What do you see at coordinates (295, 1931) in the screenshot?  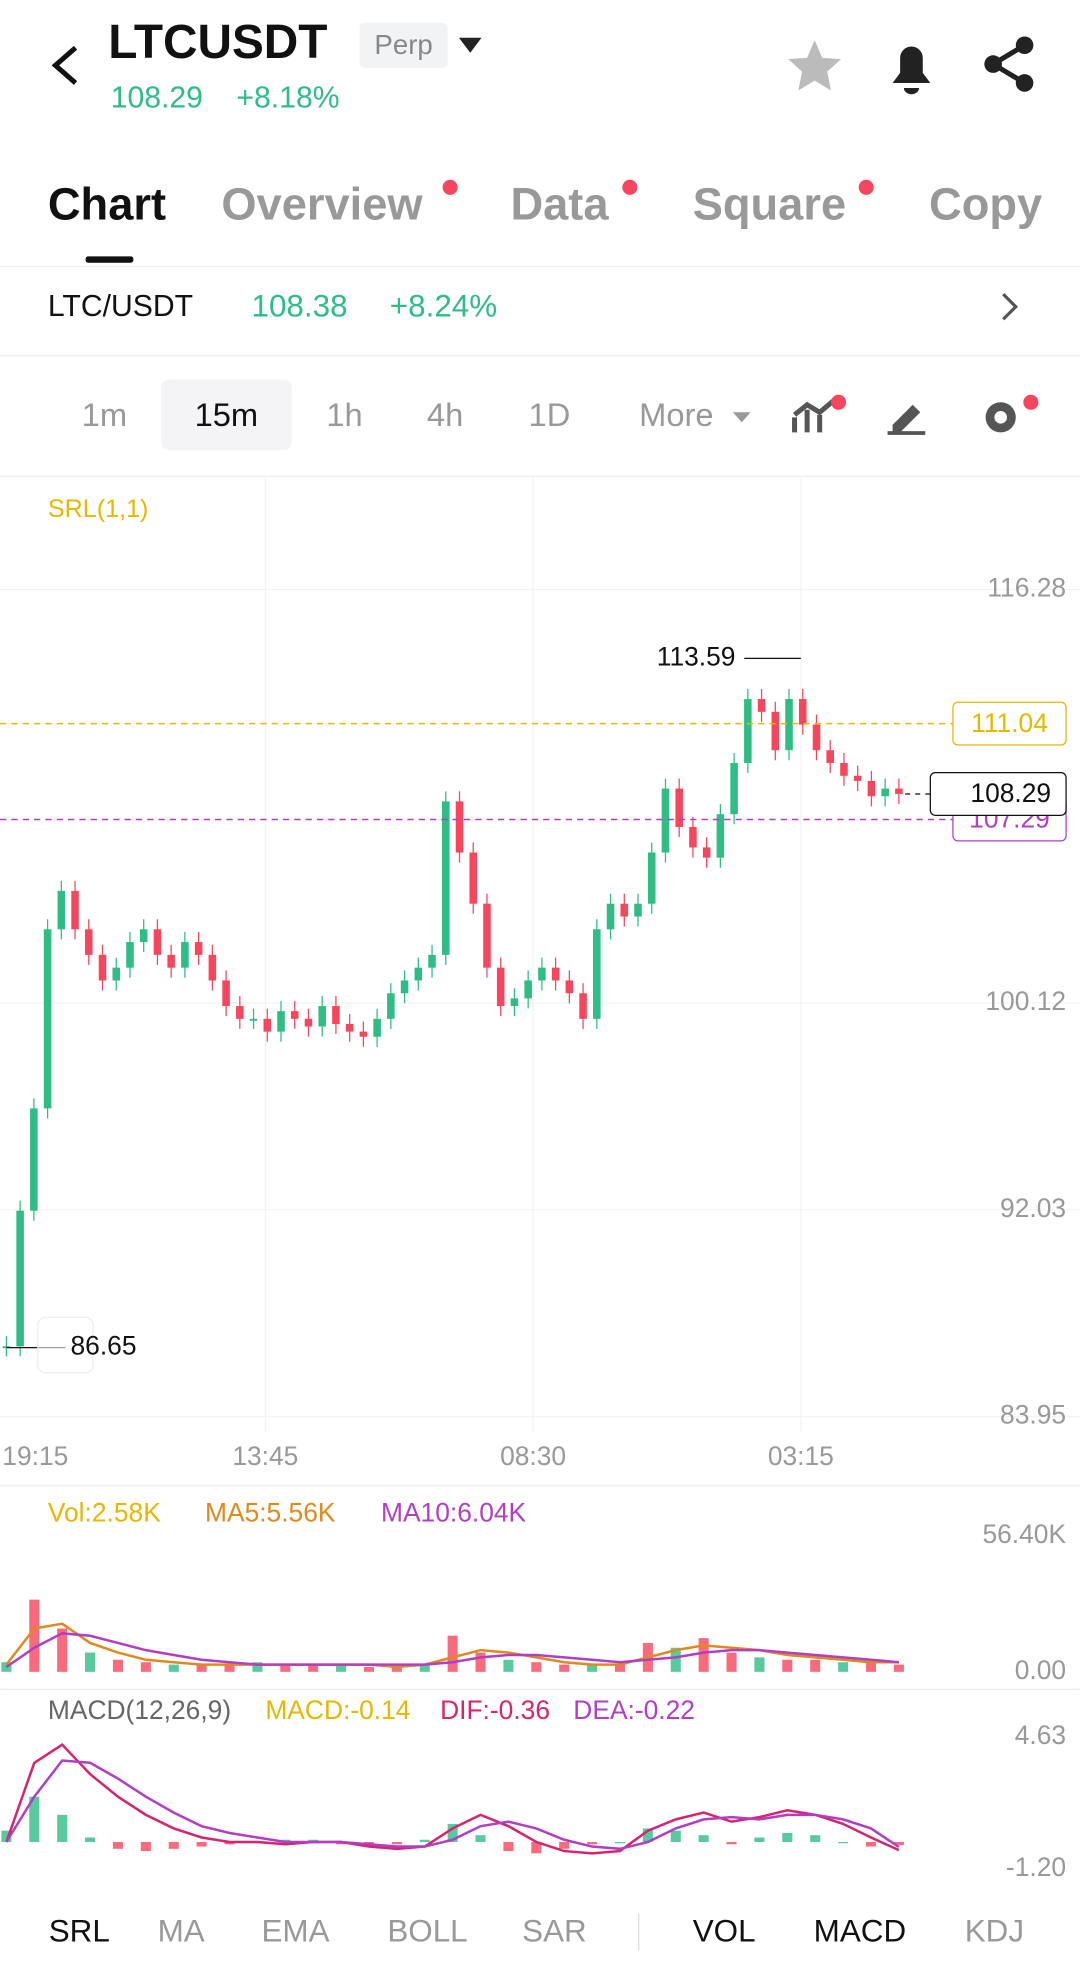 I see `indicator-tab: EMA` at bounding box center [295, 1931].